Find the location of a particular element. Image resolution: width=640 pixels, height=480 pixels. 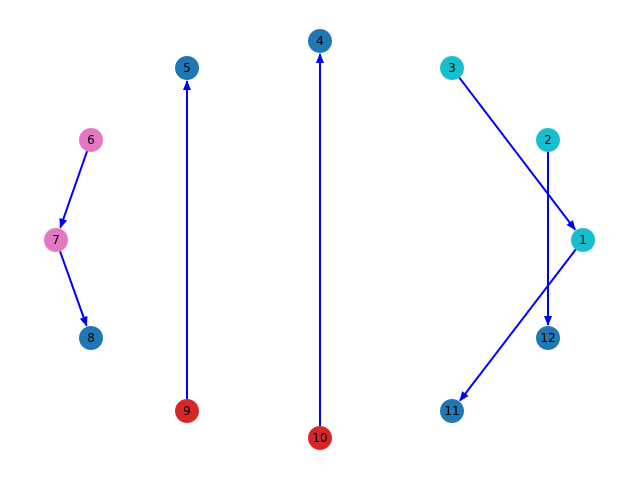

node-2: 2 is located at coordinates (548, 140).